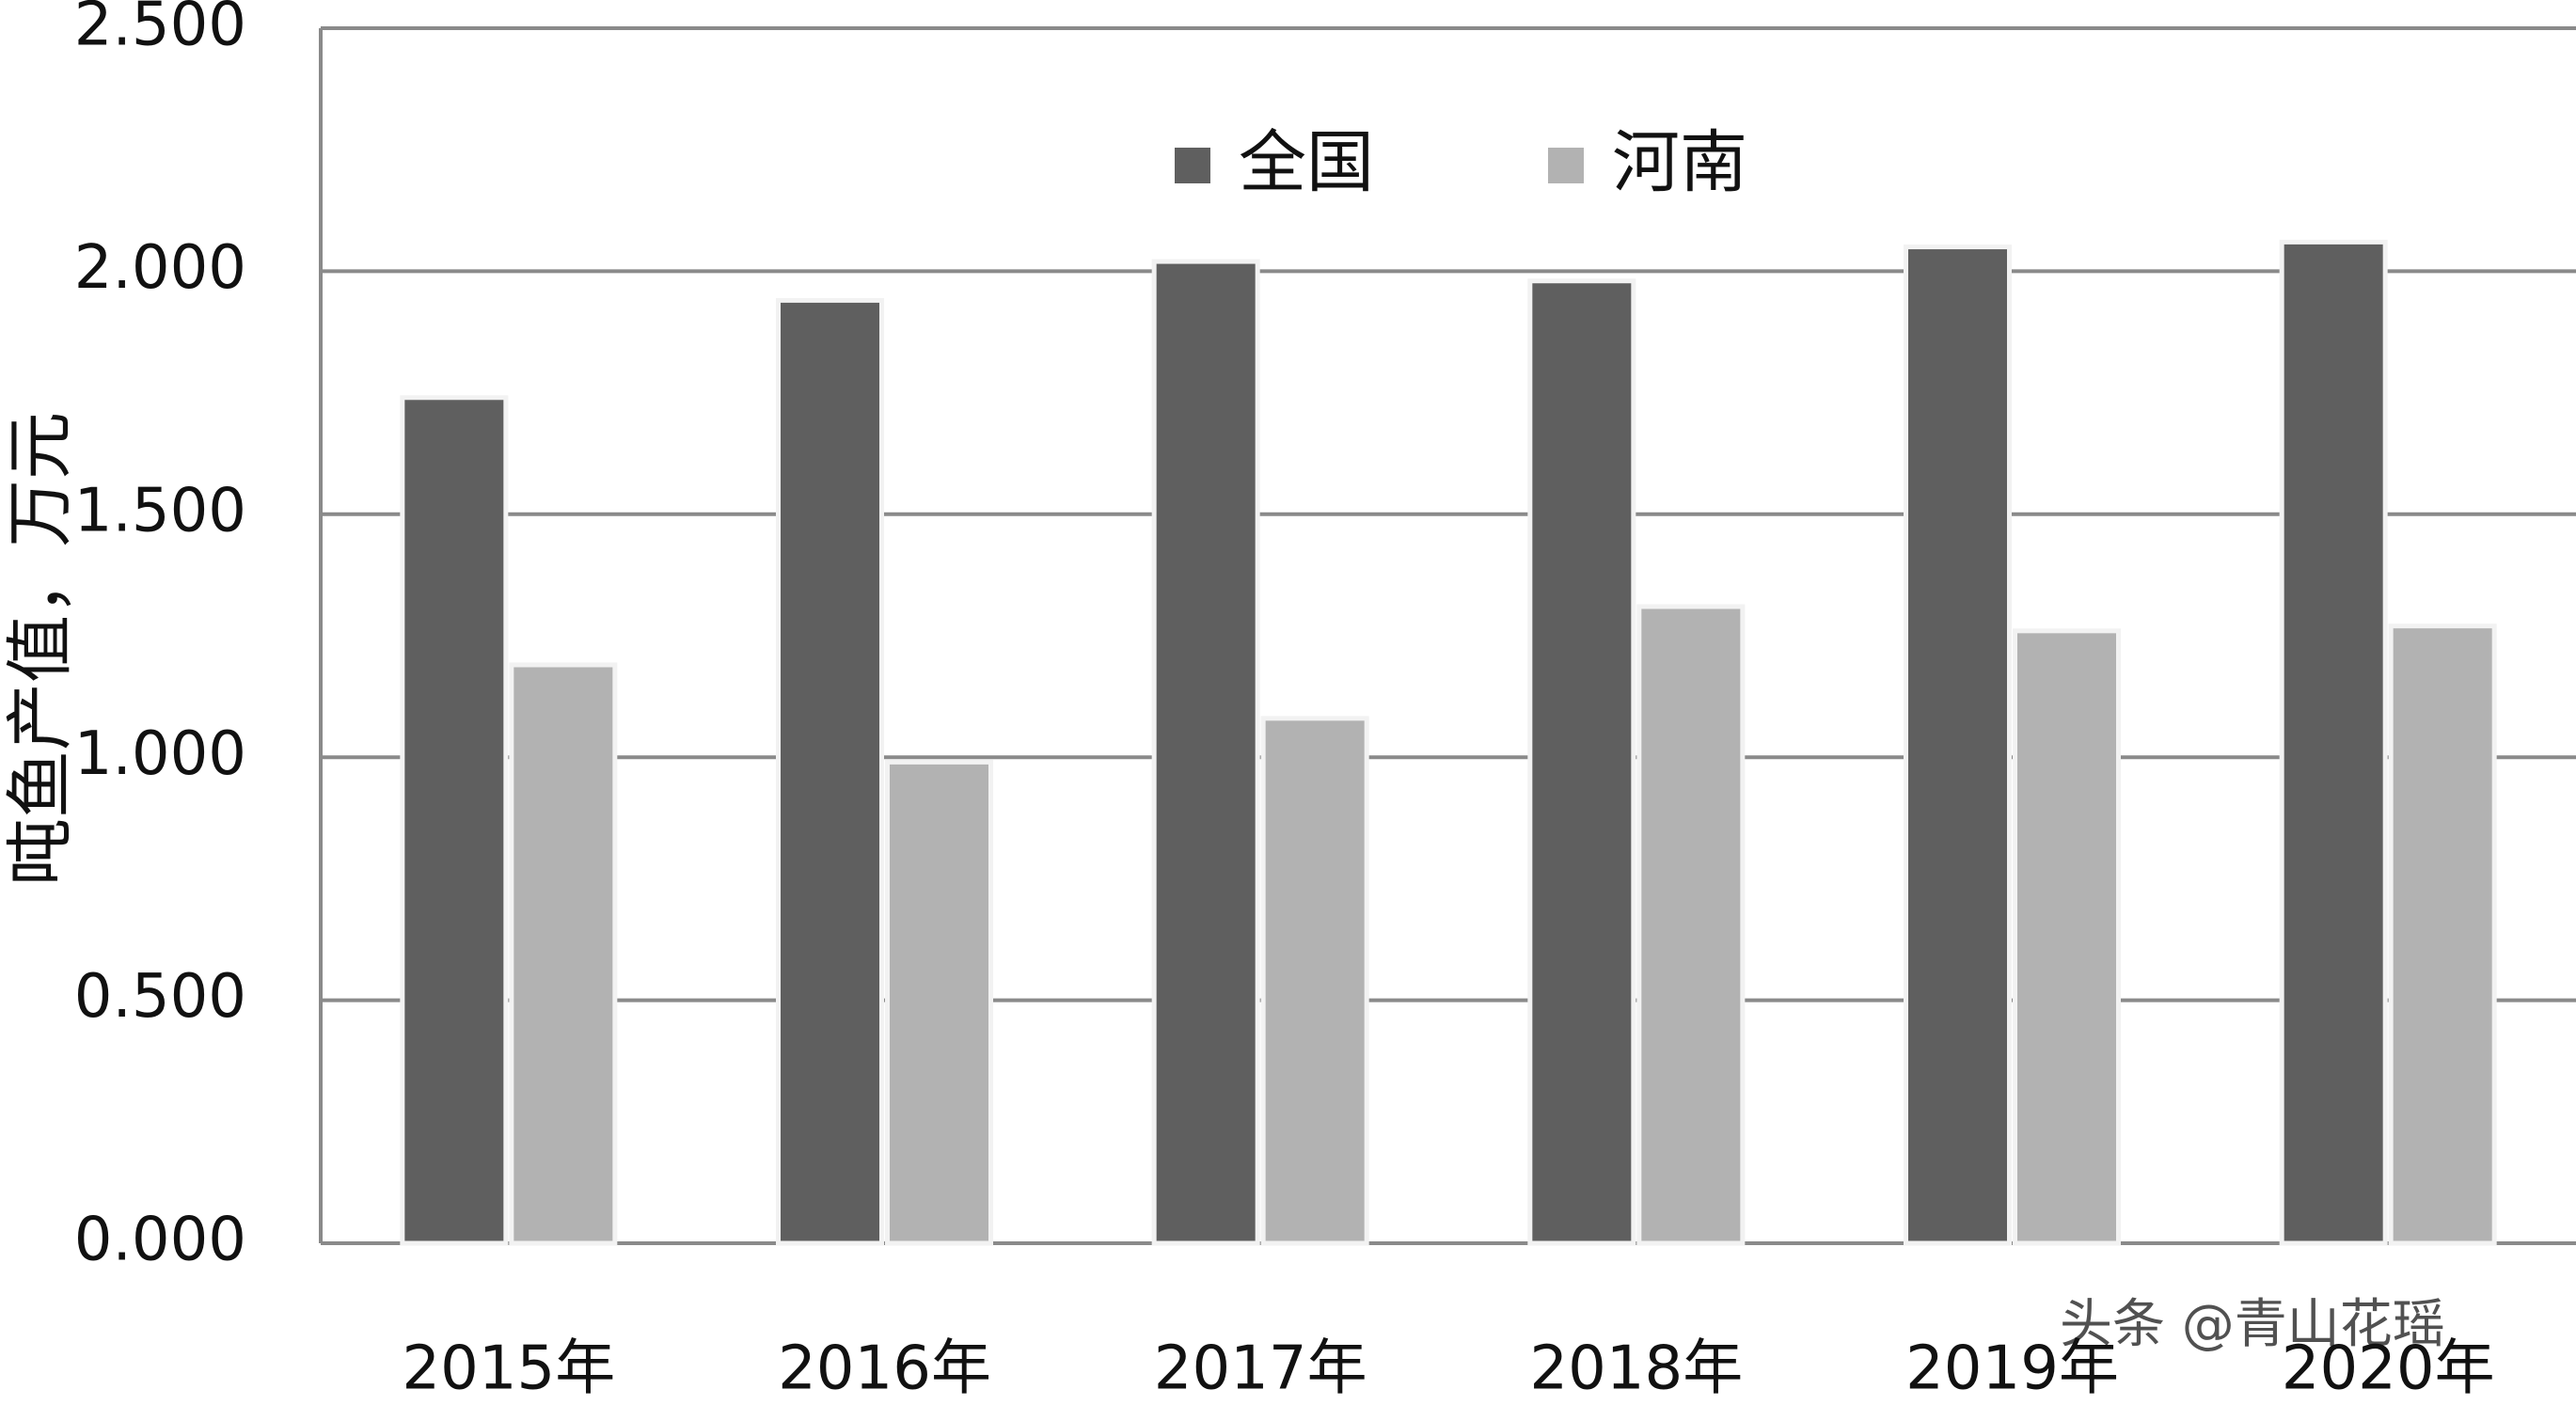 The height and width of the screenshot is (1405, 2576). What do you see at coordinates (1679, 163) in the screenshot?
I see `legend-label: 河南` at bounding box center [1679, 163].